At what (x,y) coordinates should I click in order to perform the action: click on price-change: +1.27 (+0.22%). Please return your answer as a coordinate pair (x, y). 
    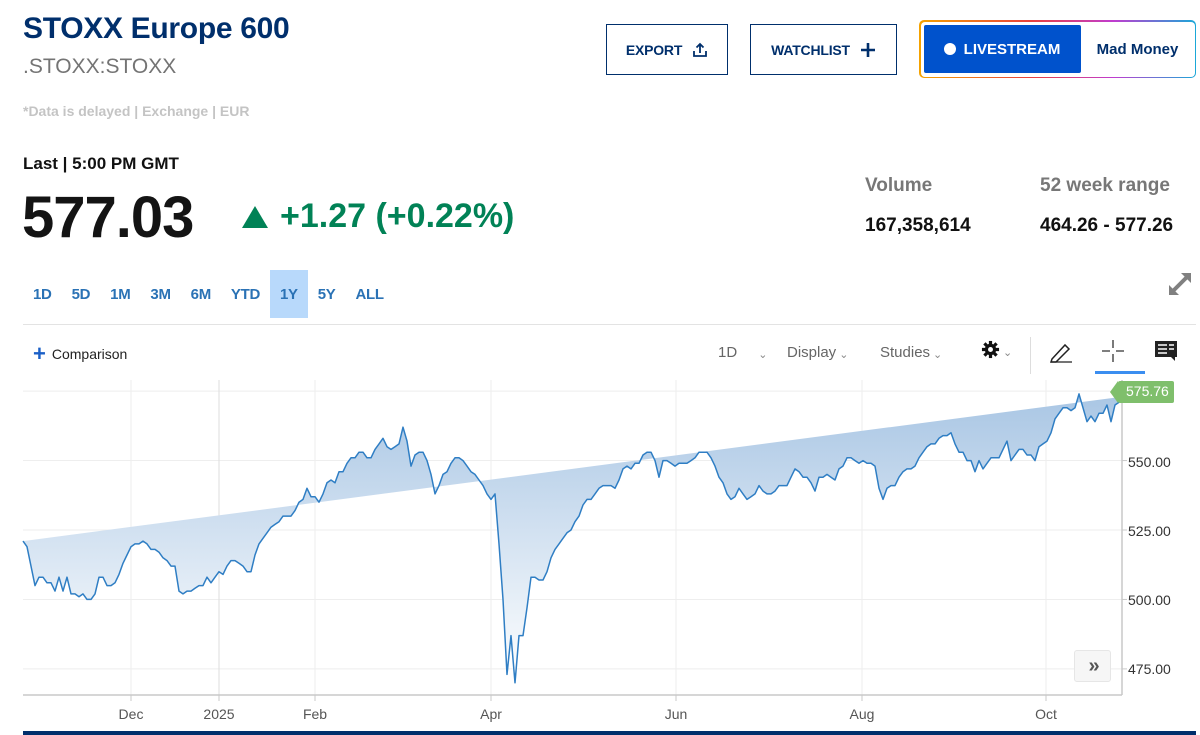
    Looking at the image, I should click on (378, 216).